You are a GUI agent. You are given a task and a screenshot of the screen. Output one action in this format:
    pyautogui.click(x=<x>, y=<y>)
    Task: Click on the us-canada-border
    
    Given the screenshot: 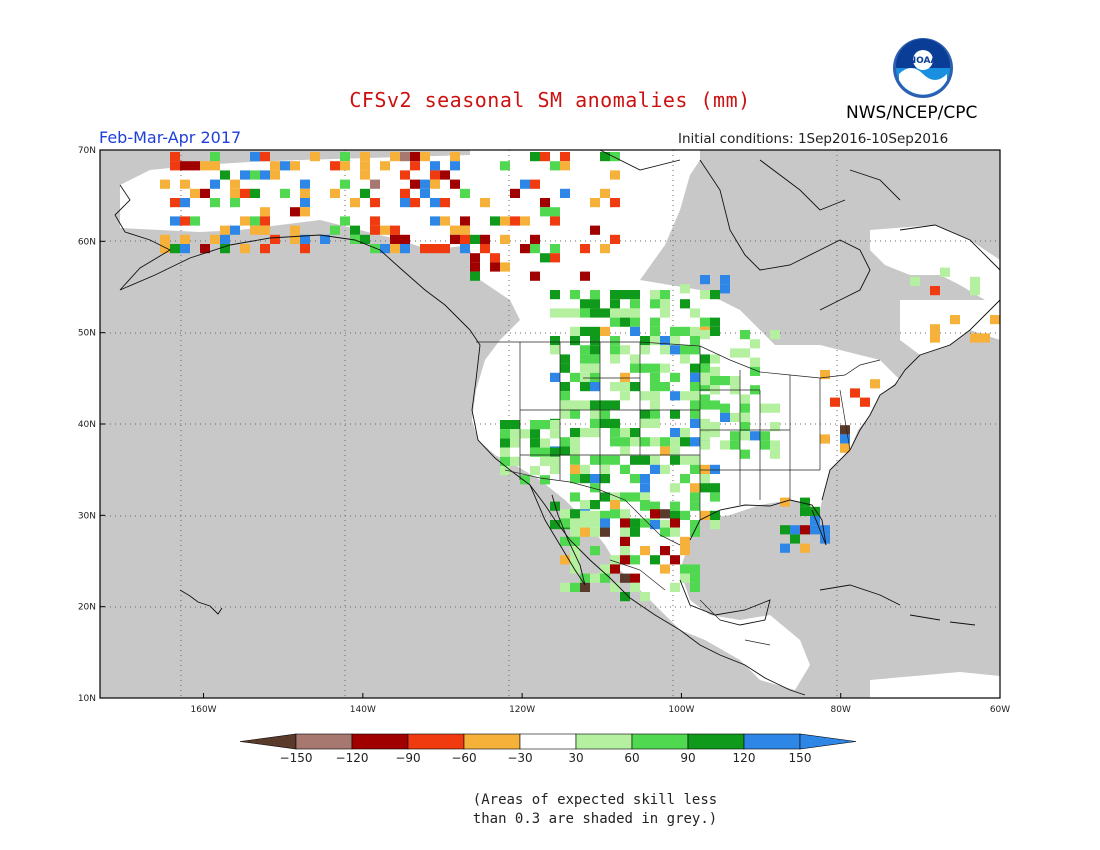 What is the action you would take?
    pyautogui.click(x=678, y=360)
    